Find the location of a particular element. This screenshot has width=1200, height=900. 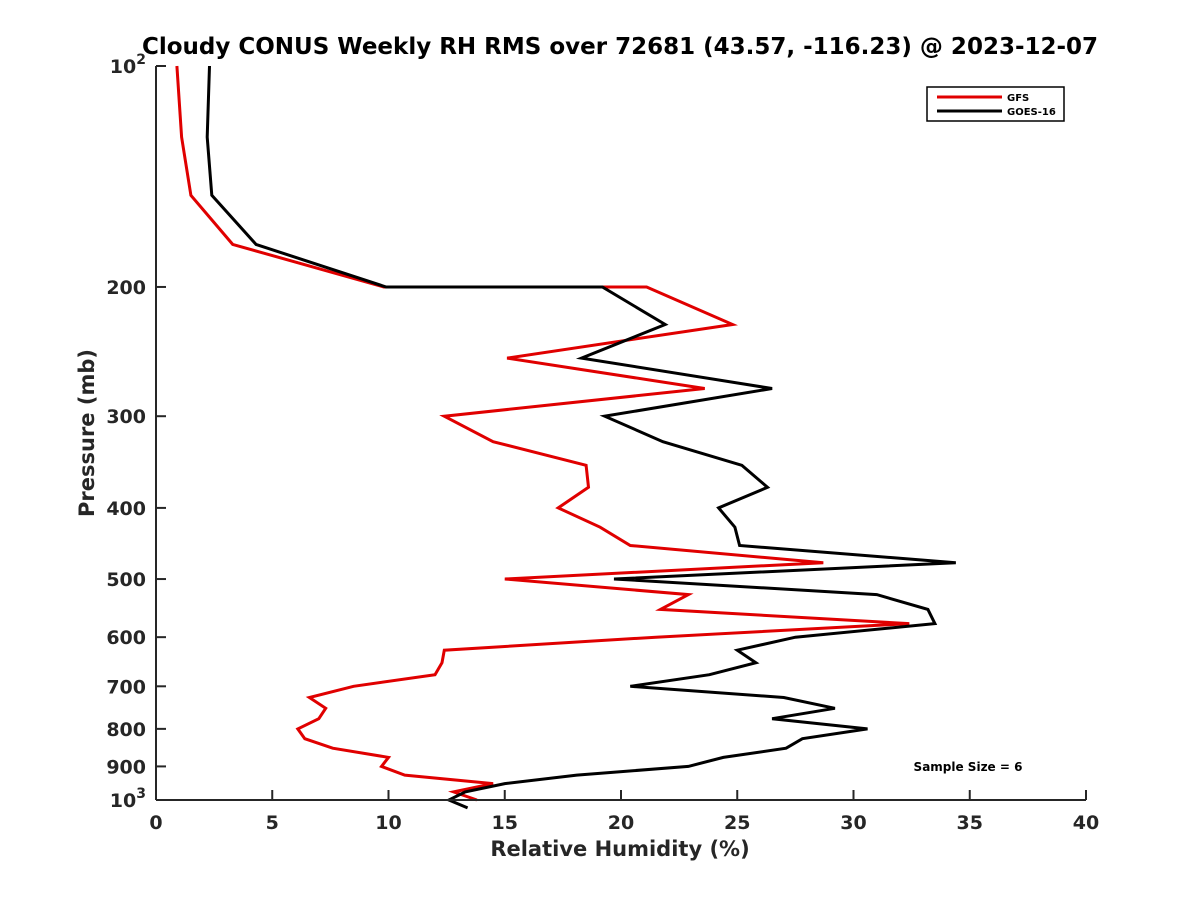

x-axis-label: Relative Humidity (%) is located at coordinates (619, 849).